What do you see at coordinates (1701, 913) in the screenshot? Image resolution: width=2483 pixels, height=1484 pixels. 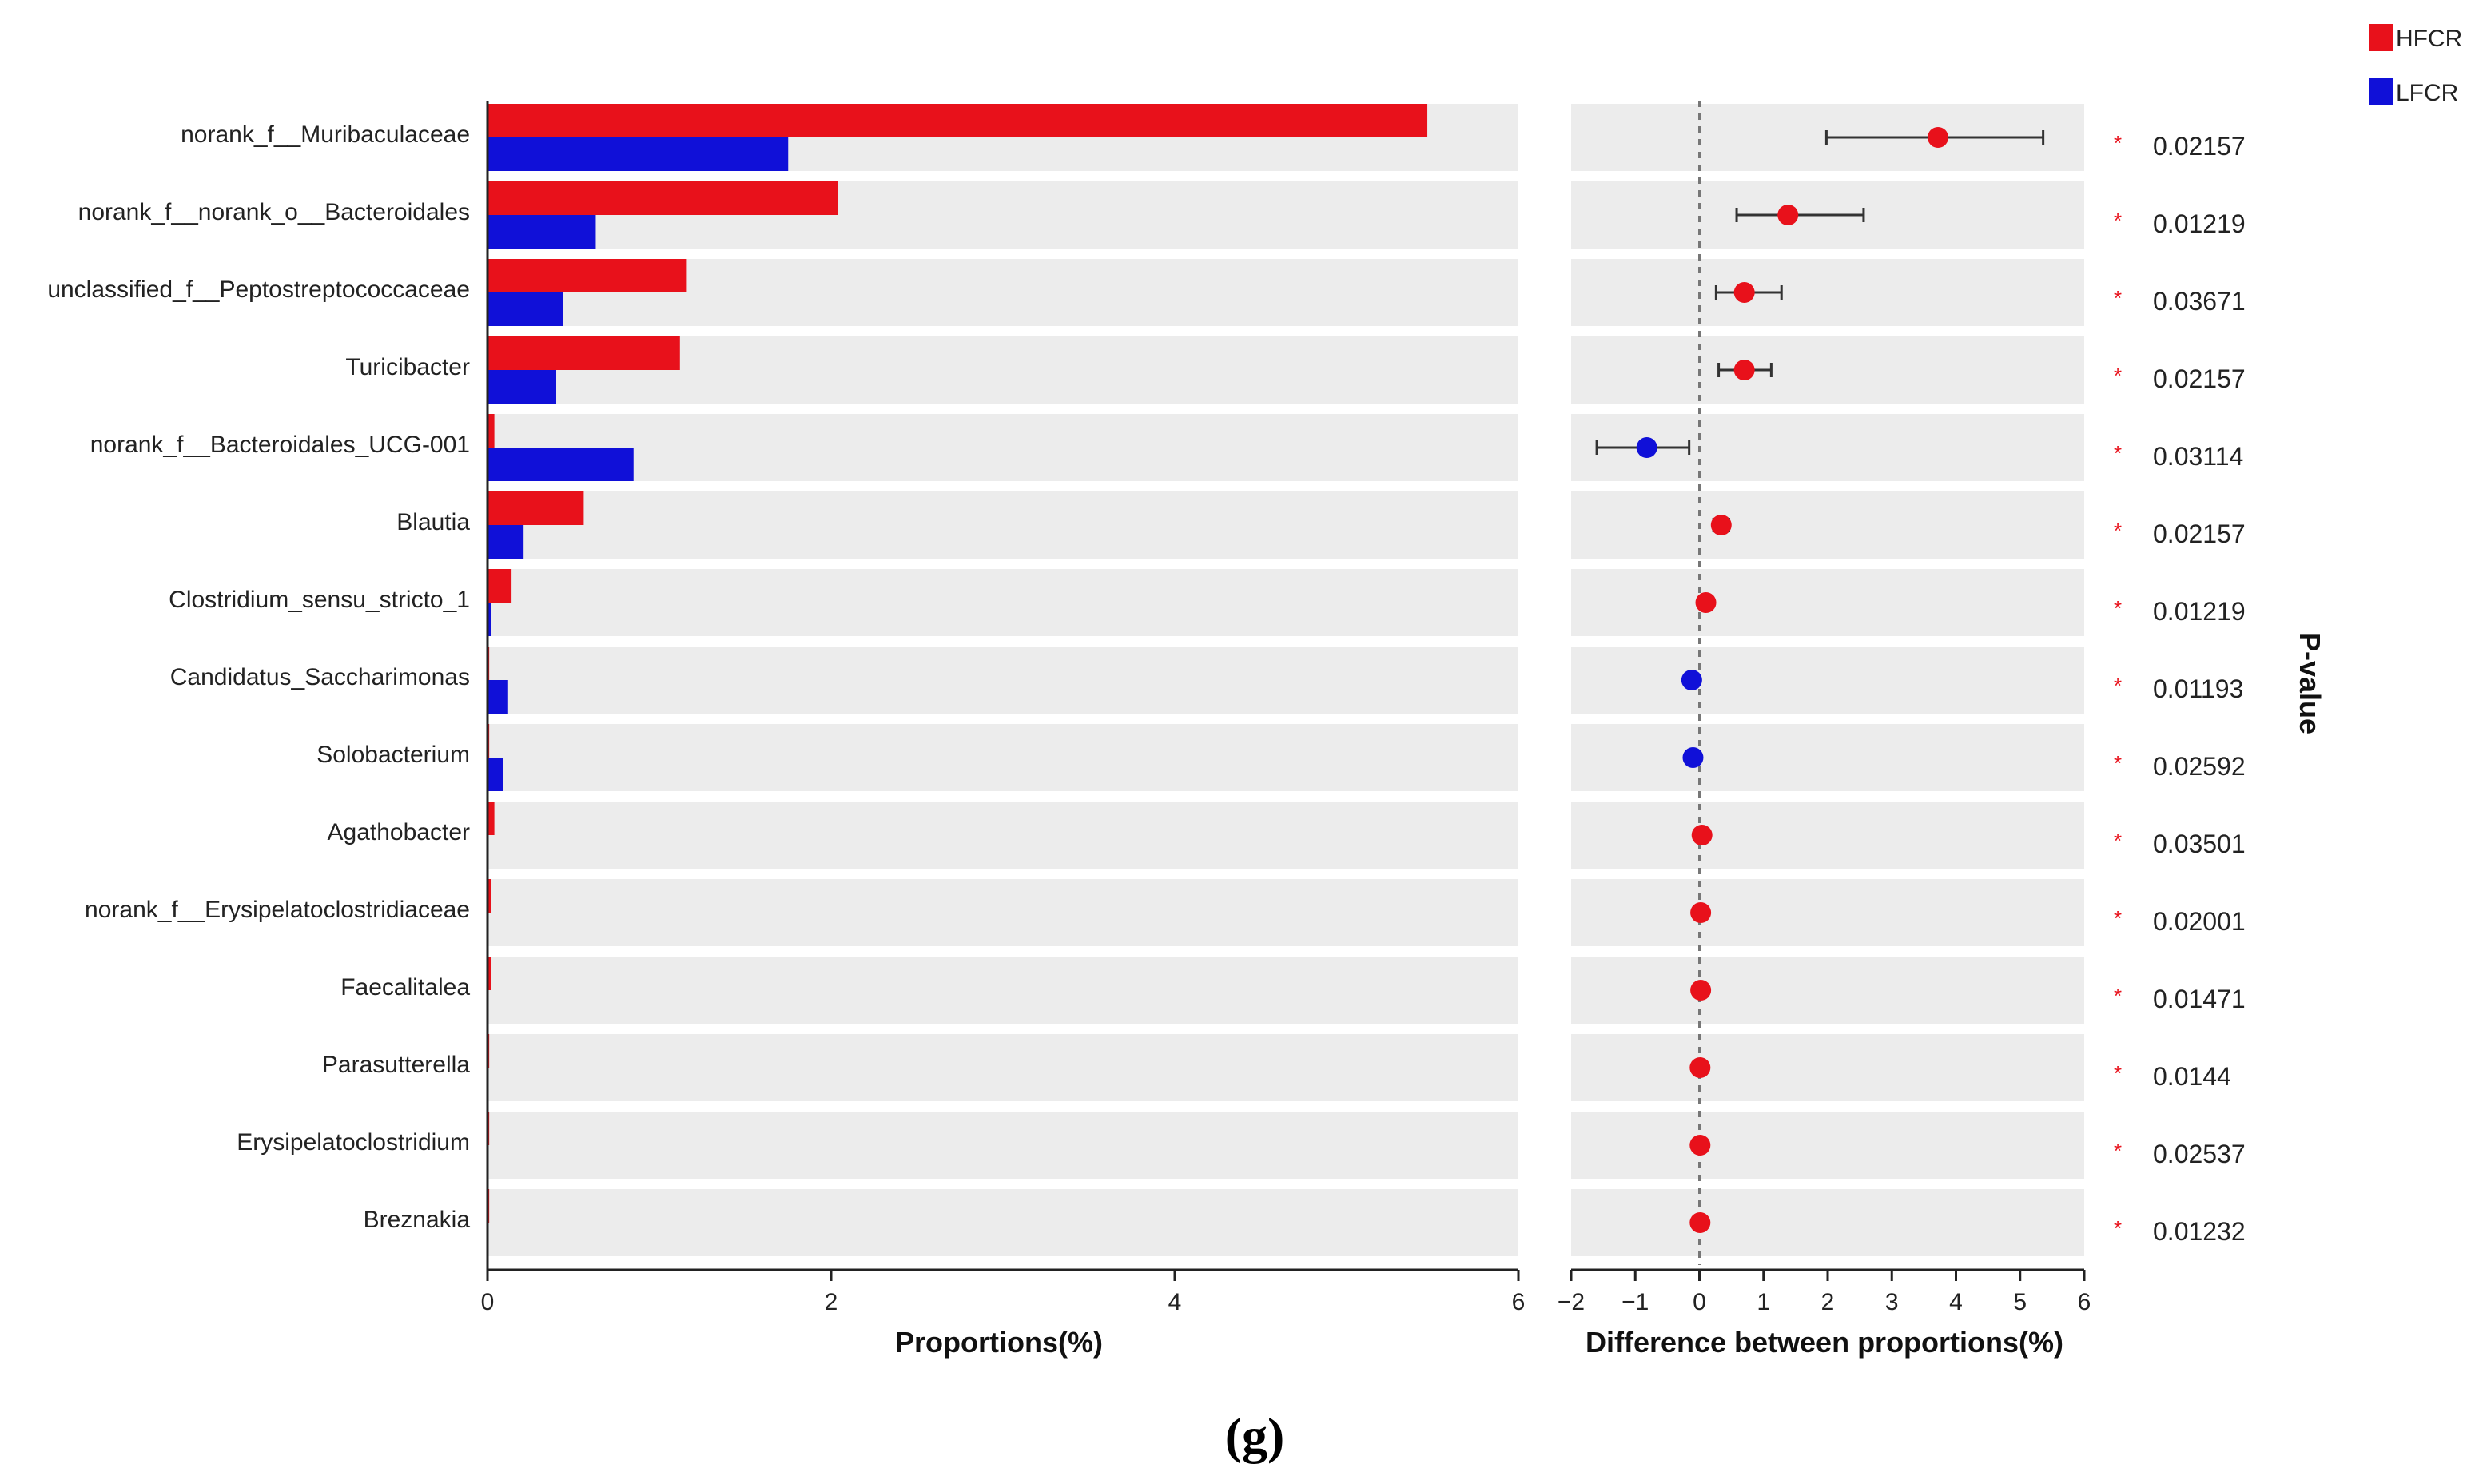 I see `point-norank-f-erysipelatoclostridiaceae` at bounding box center [1701, 913].